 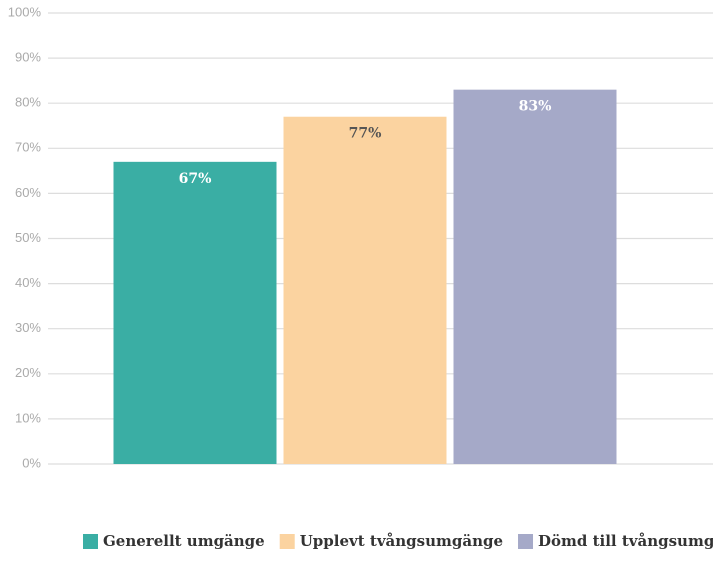 What do you see at coordinates (625, 541) in the screenshot?
I see `legend-label: Dömd till tvångsumgänge` at bounding box center [625, 541].